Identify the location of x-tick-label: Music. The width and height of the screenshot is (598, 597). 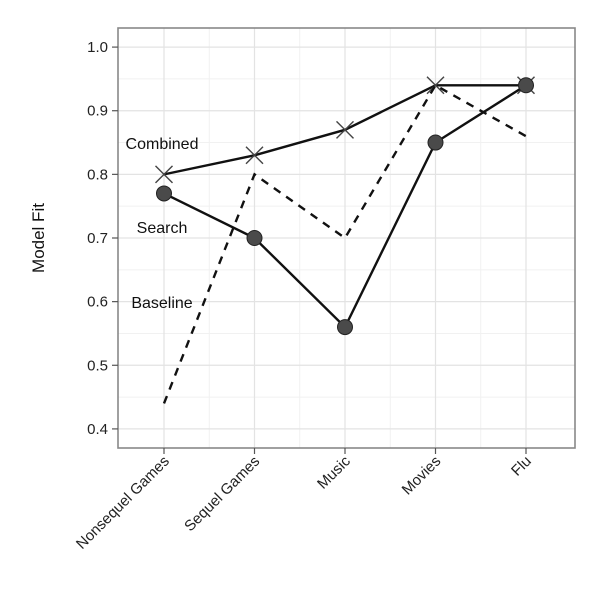
(334, 472).